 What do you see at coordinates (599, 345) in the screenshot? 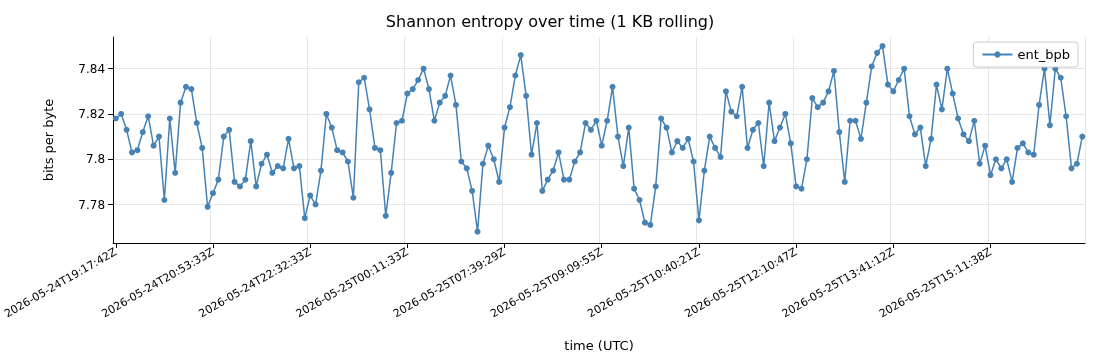
I see `x-axis-title: time (UTC)` at bounding box center [599, 345].